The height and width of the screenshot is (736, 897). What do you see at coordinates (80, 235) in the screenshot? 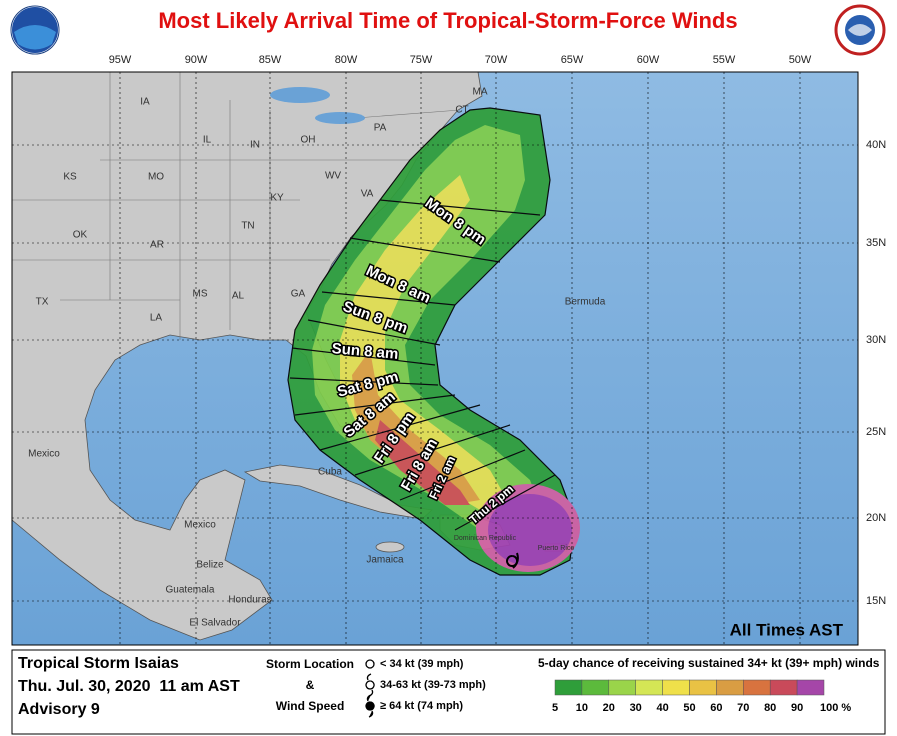
I see `place-label: OK` at bounding box center [80, 235].